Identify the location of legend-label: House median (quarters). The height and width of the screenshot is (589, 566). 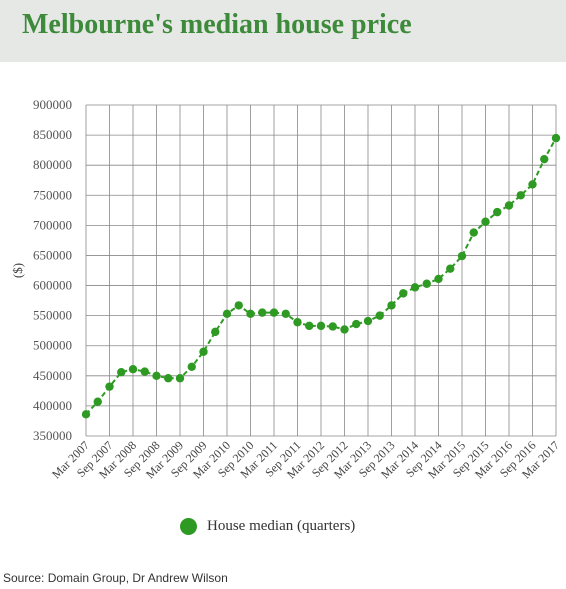
(281, 525).